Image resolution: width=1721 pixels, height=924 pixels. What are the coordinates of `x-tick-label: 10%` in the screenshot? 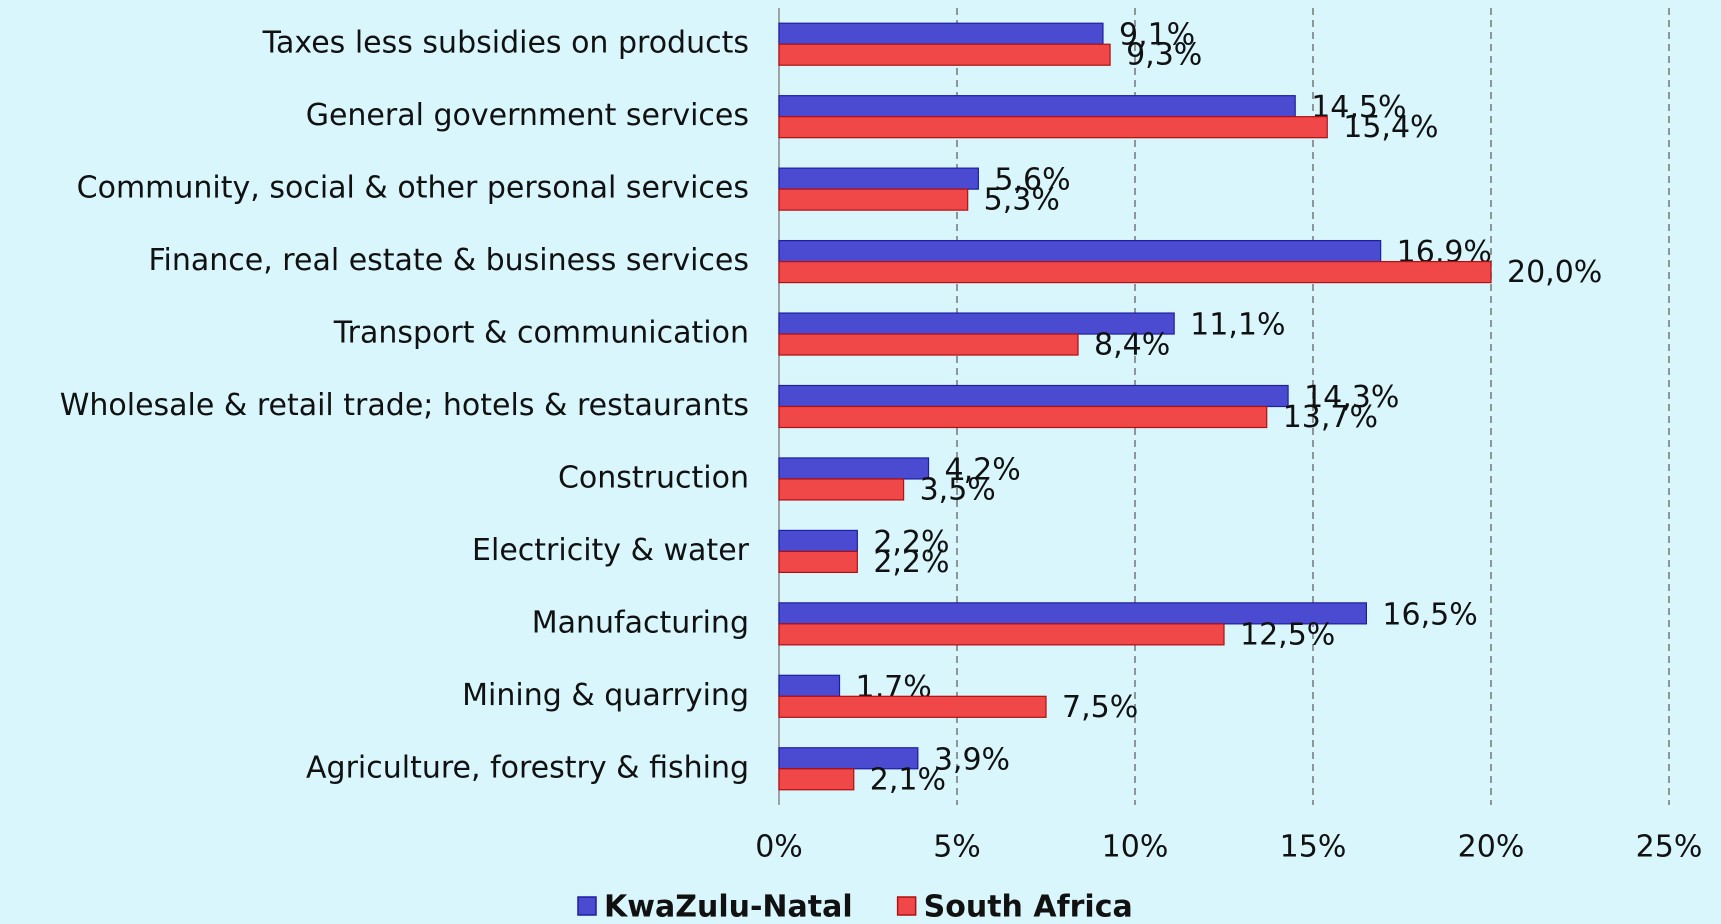 It's located at (1135, 847).